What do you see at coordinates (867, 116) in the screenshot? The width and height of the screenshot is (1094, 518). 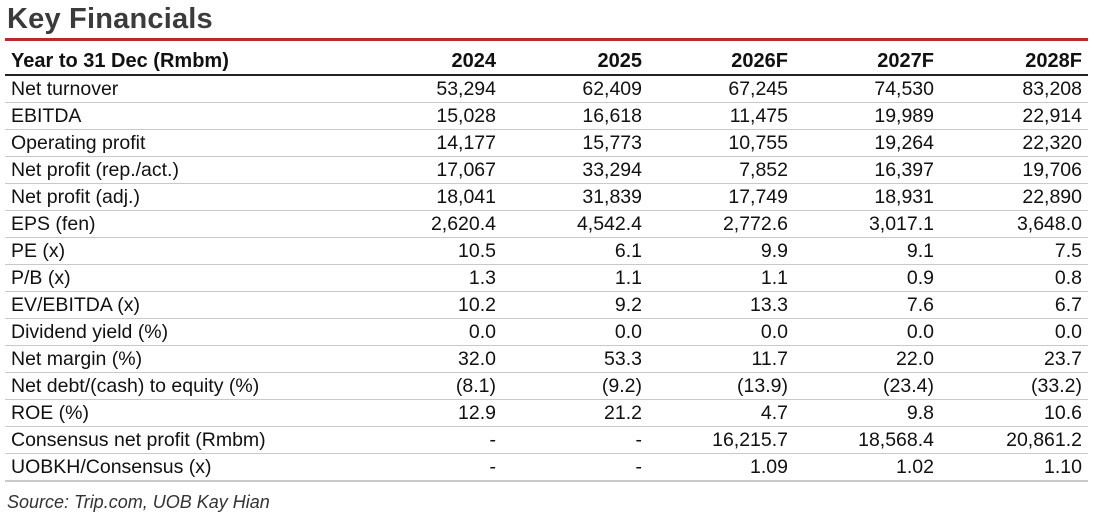 I see `table-cell: 19,989` at bounding box center [867, 116].